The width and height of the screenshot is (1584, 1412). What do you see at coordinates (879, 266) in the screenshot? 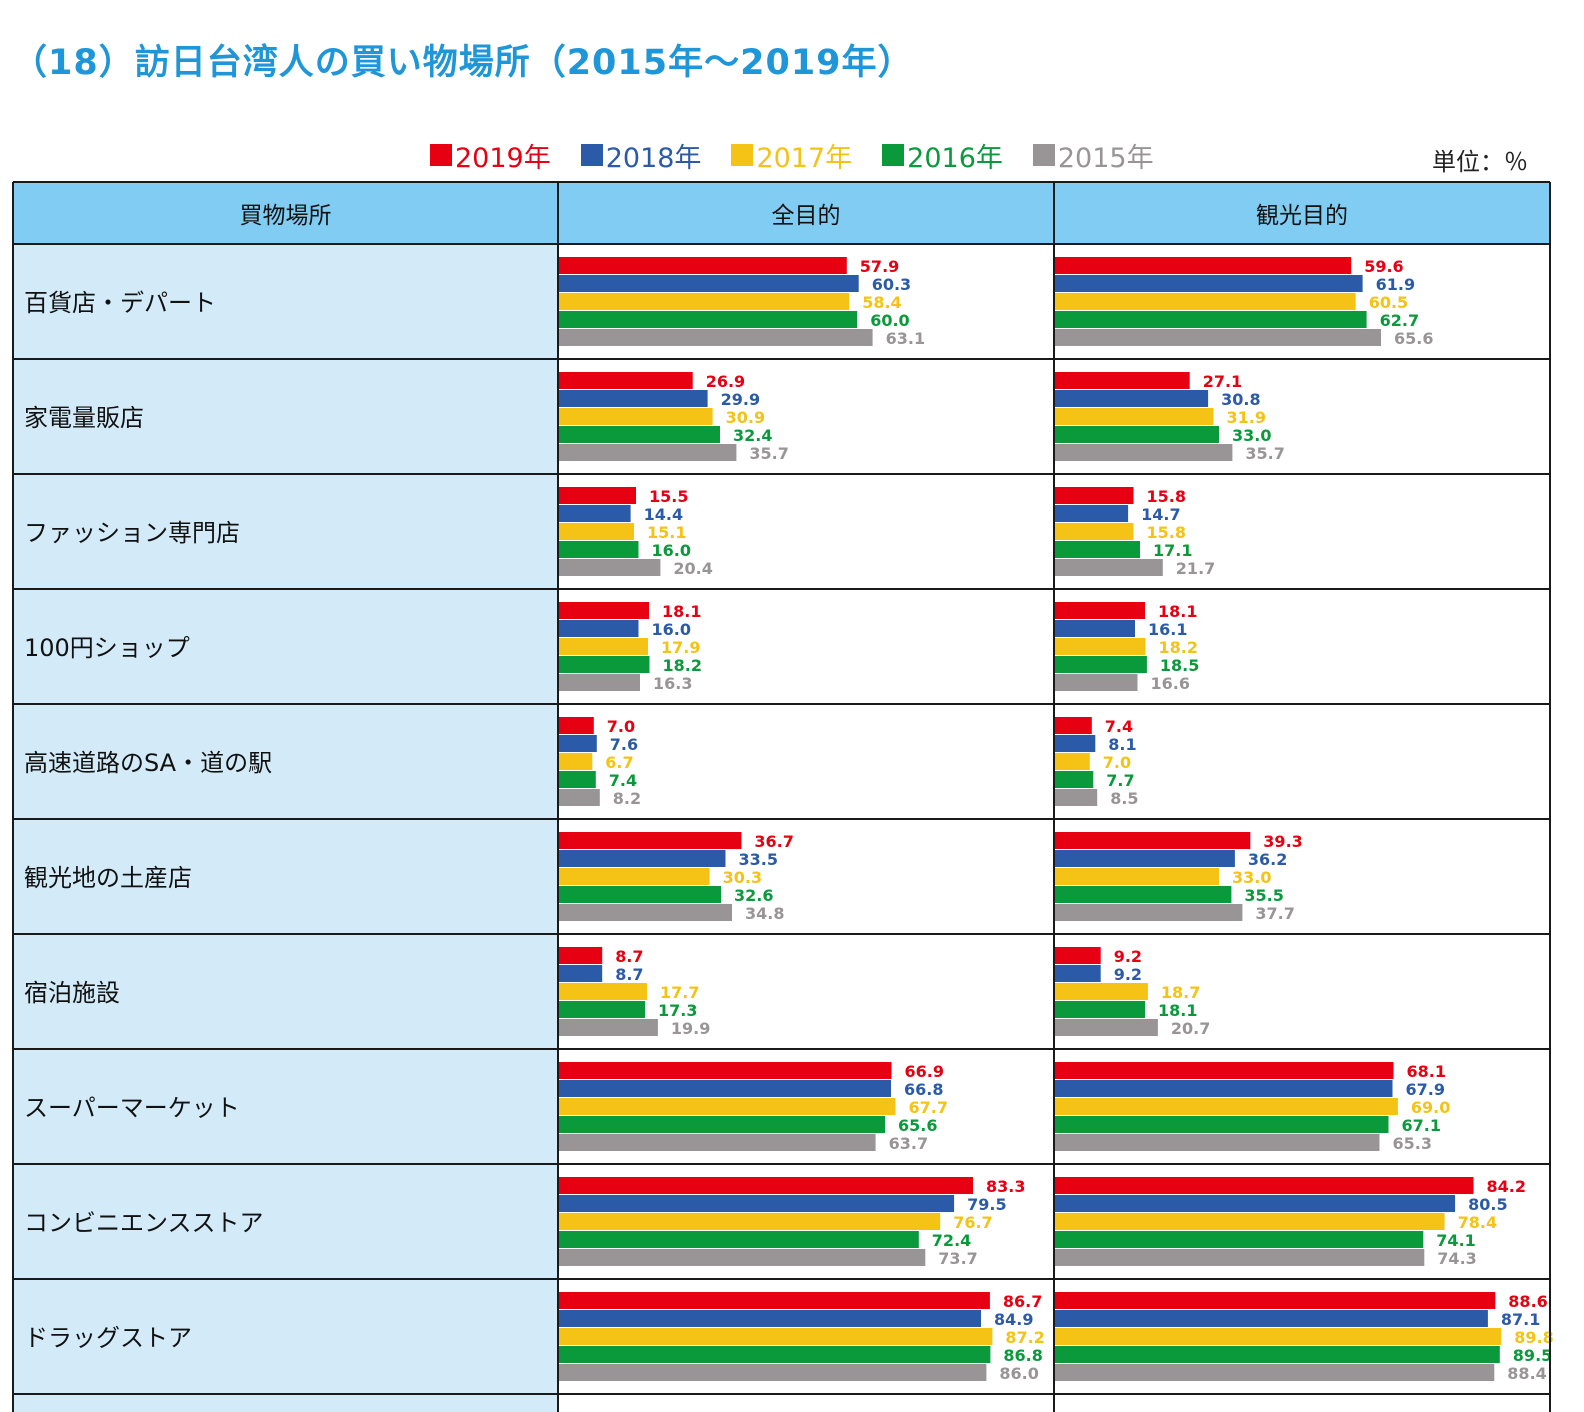
I see `data-label-all-purpose-2019: 57.9` at bounding box center [879, 266].